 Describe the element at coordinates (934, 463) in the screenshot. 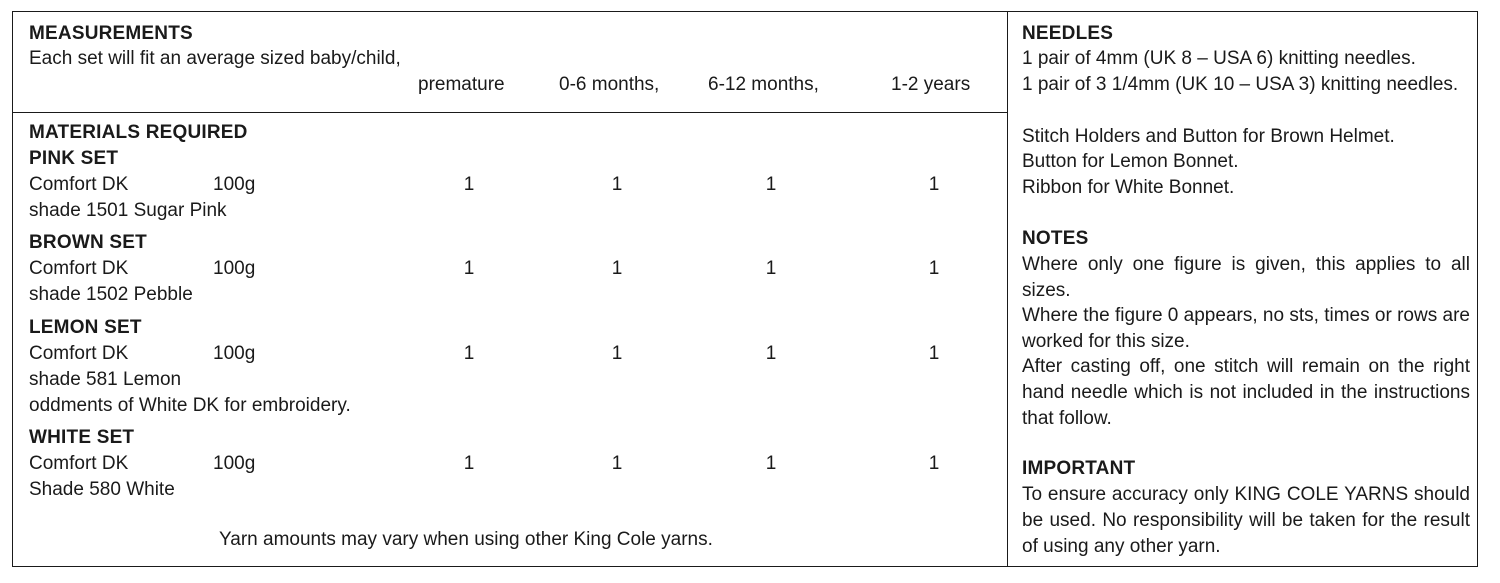

I see `white-set-qty-1-2: 1` at that location.